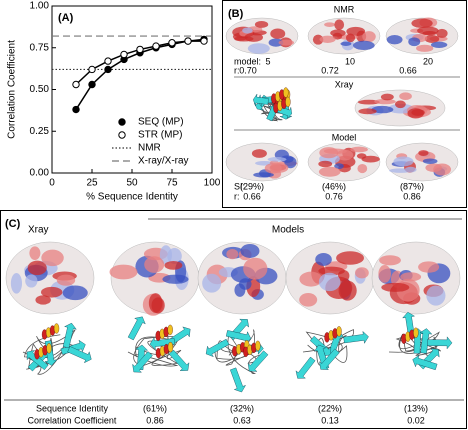 The width and height of the screenshot is (468, 430). I want to click on legend-label: SEQ (MP), so click(161, 122).